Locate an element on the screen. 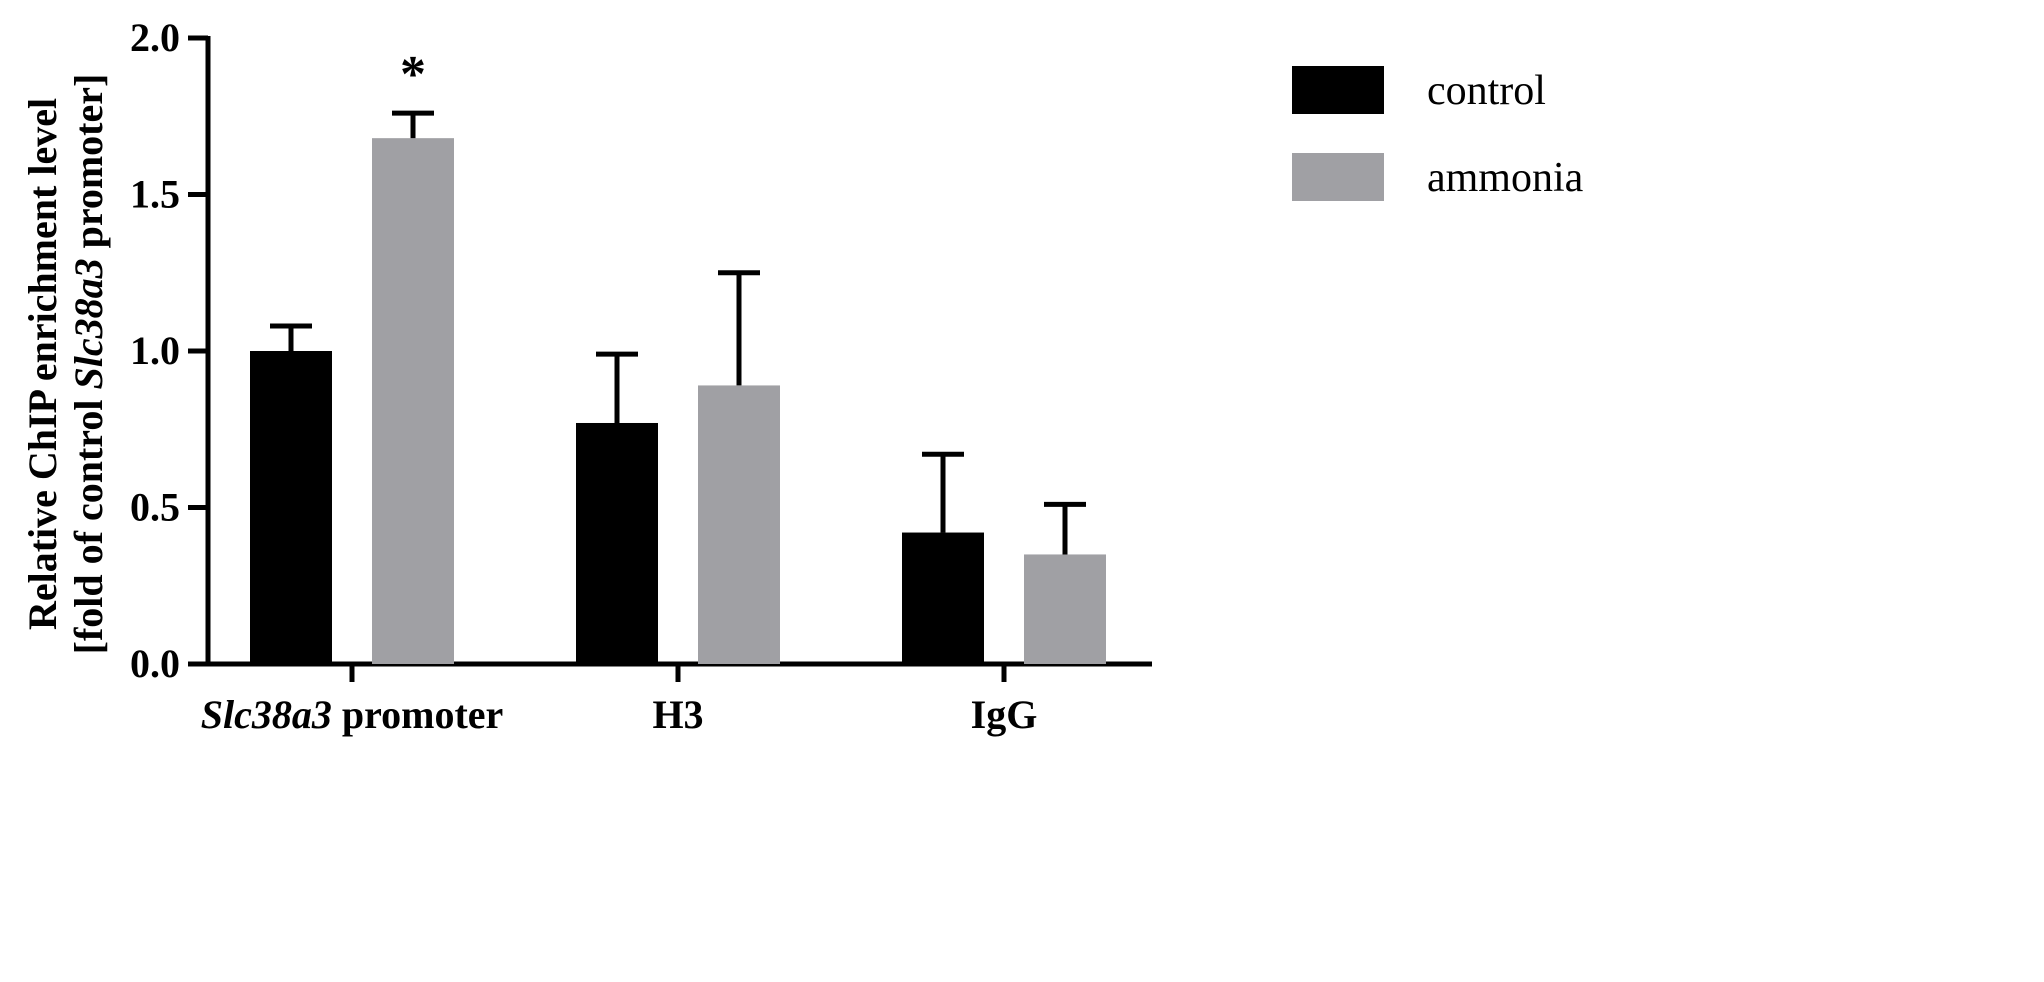 The width and height of the screenshot is (2044, 982). category-labels: Slc38a3 promoter H3 IgG is located at coordinates (619, 714).